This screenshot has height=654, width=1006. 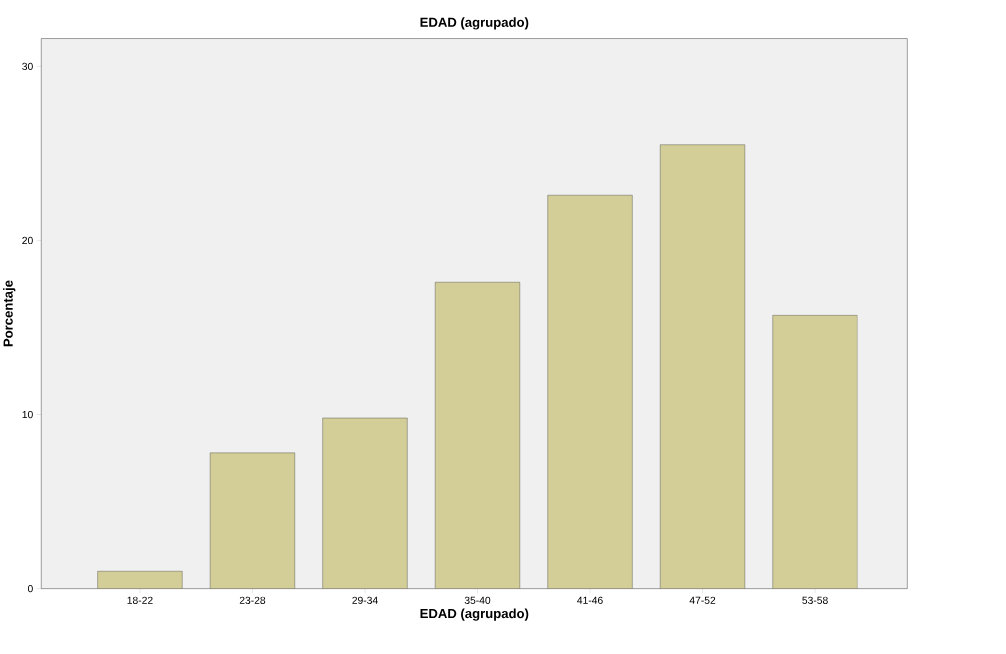 I want to click on x-tick-label: 53-58, so click(x=815, y=600).